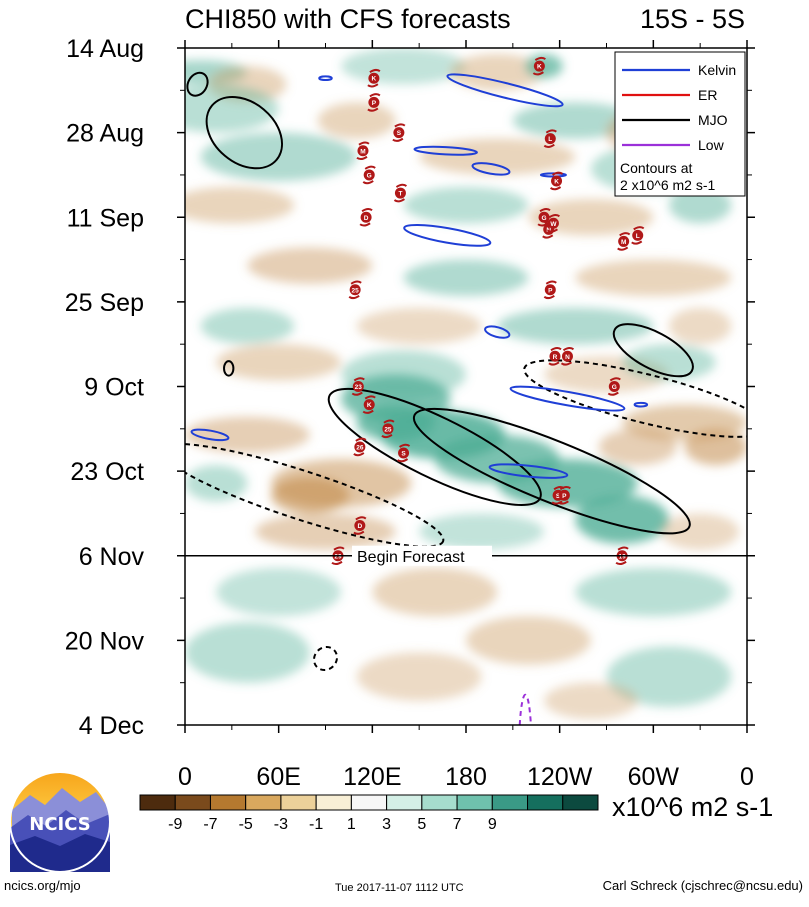 The width and height of the screenshot is (809, 907). I want to click on low-contour, so click(525, 709).